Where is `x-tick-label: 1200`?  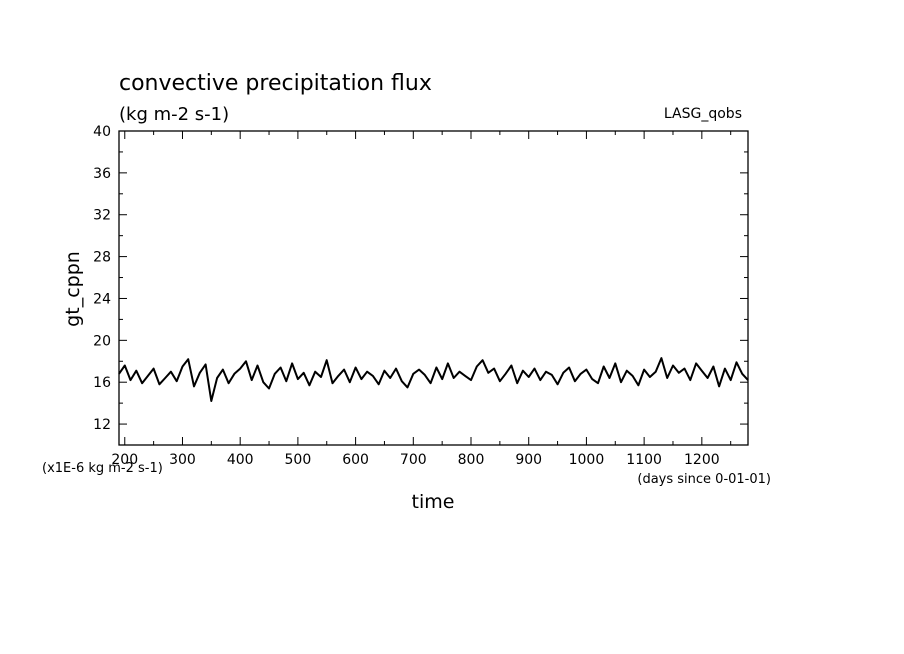
x-tick-label: 1200 is located at coordinates (702, 460).